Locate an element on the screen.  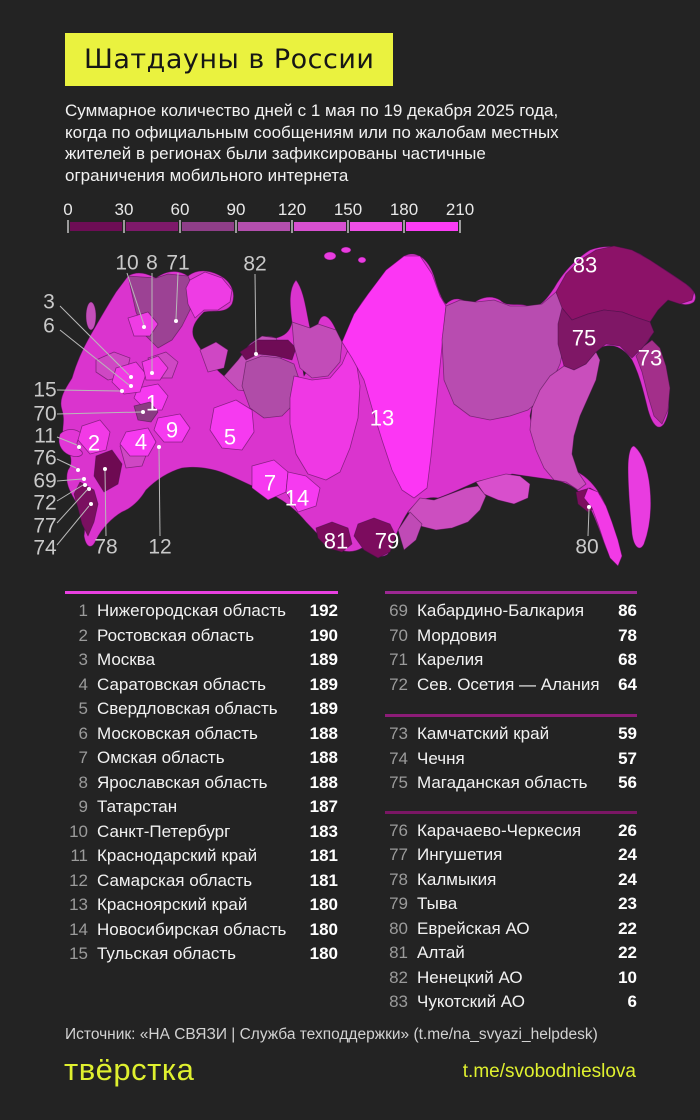
legend-tick-label: 0 is located at coordinates (68, 209).